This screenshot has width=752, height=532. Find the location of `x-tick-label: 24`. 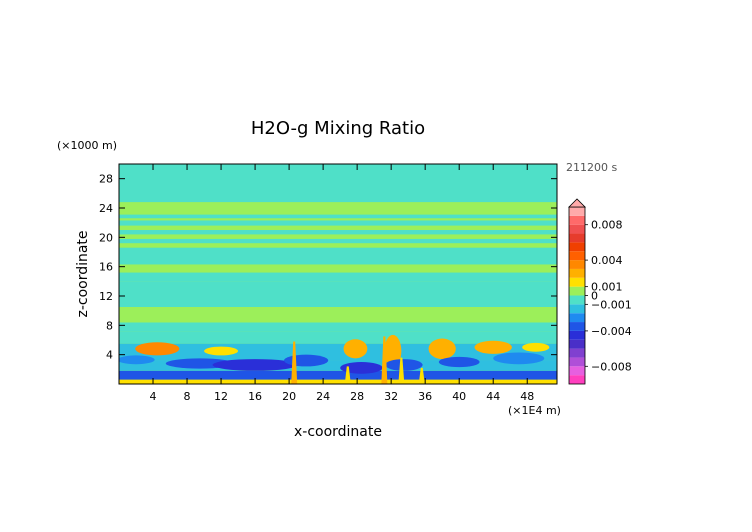

x-tick-label: 24 is located at coordinates (323, 396).